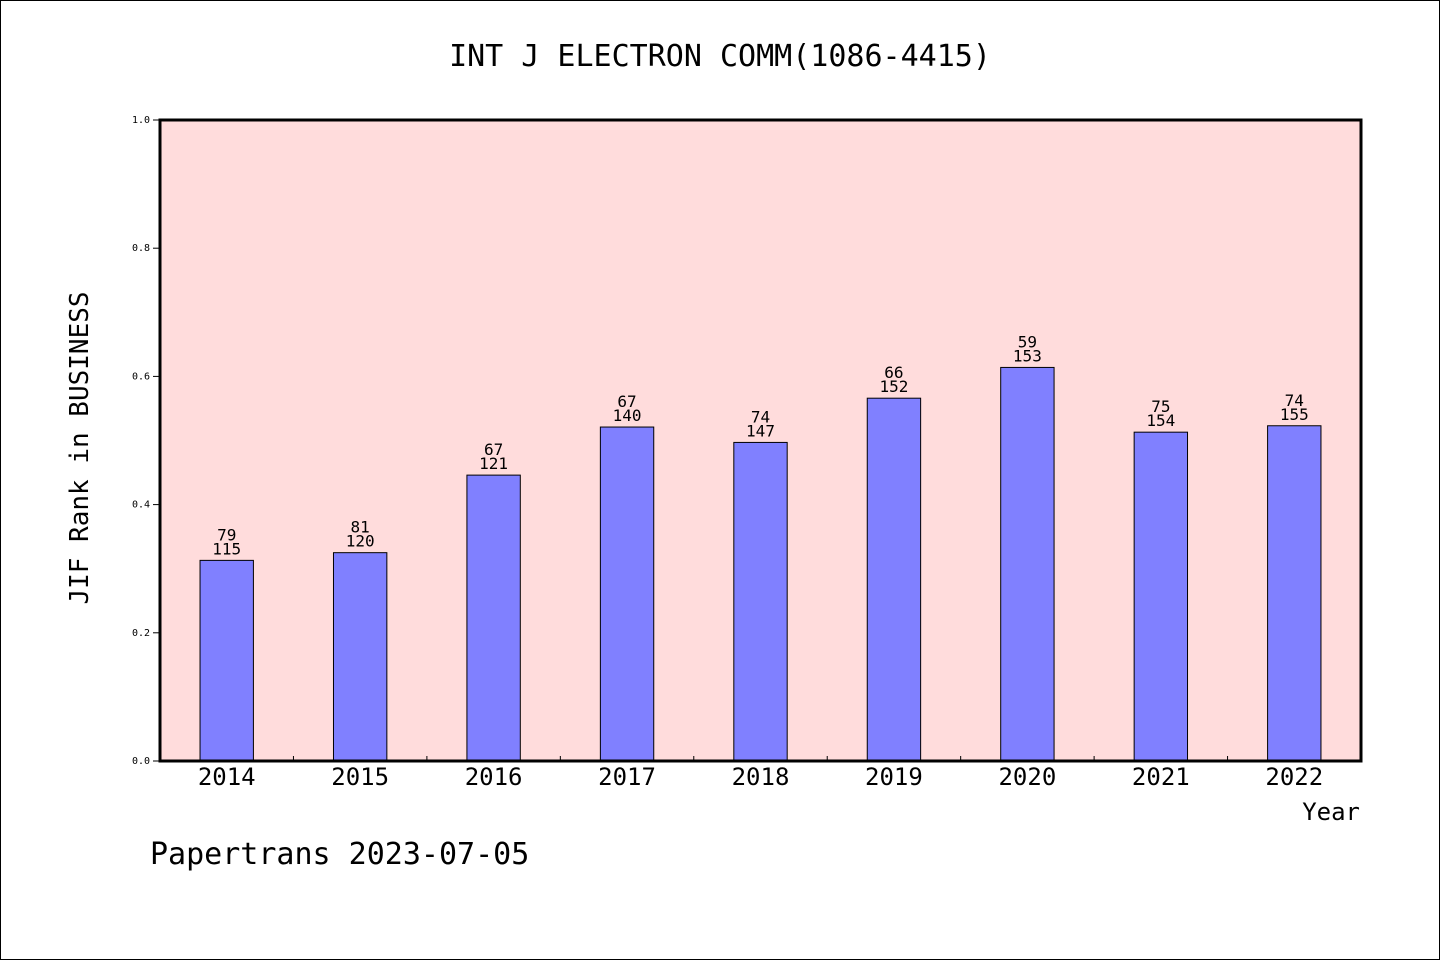  I want to click on x-tick-label-2018: 2018, so click(761, 777).